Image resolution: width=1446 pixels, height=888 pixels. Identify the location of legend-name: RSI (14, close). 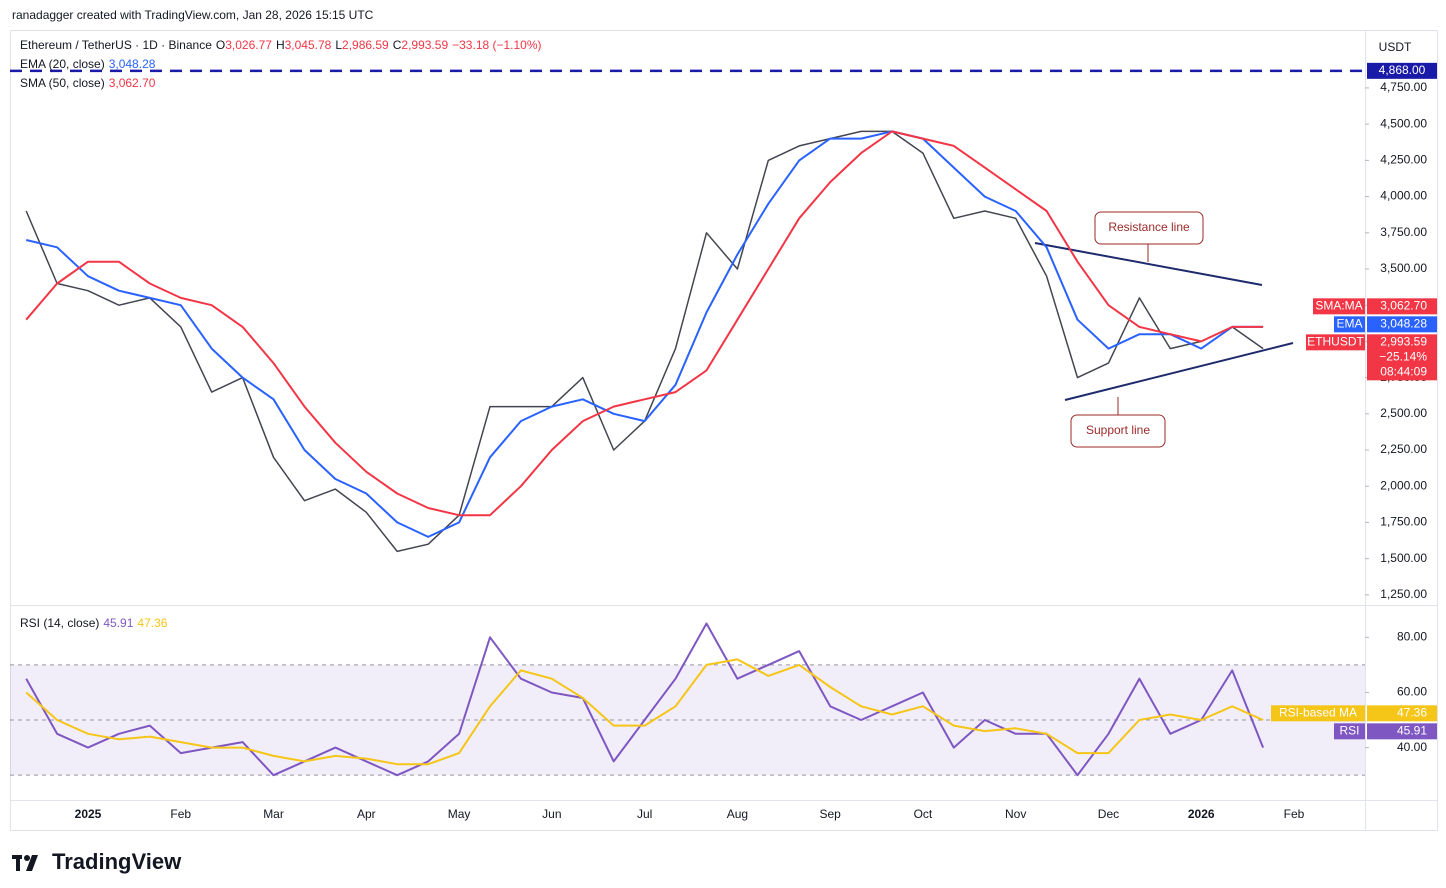
(60, 623).